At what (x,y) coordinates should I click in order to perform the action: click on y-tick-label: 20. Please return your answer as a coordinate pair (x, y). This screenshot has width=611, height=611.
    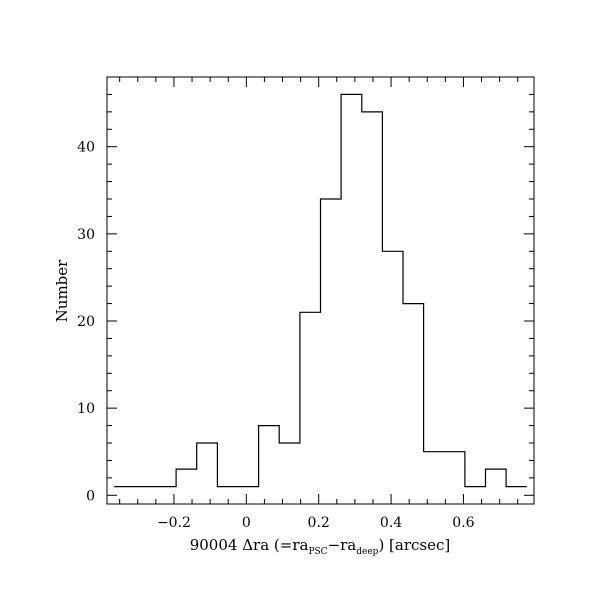
    Looking at the image, I should click on (86, 322).